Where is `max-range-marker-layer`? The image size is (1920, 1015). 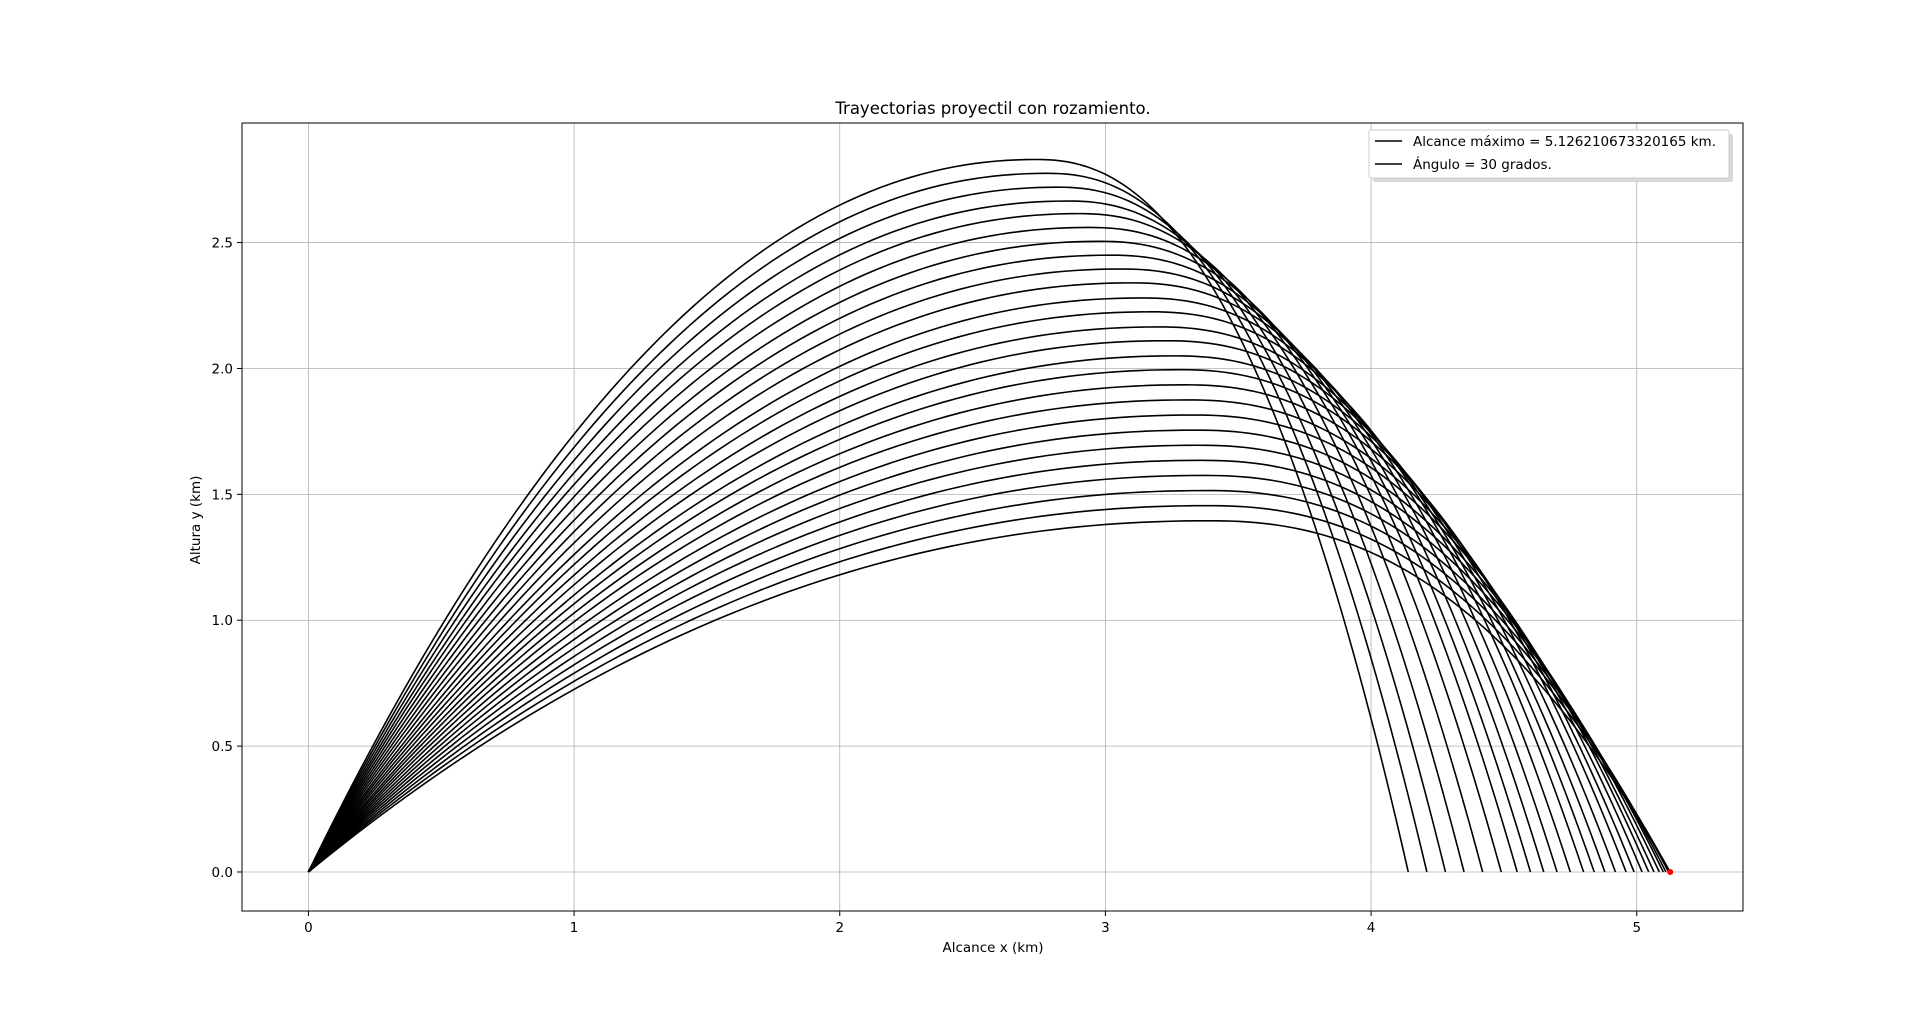 max-range-marker-layer is located at coordinates (1670, 871).